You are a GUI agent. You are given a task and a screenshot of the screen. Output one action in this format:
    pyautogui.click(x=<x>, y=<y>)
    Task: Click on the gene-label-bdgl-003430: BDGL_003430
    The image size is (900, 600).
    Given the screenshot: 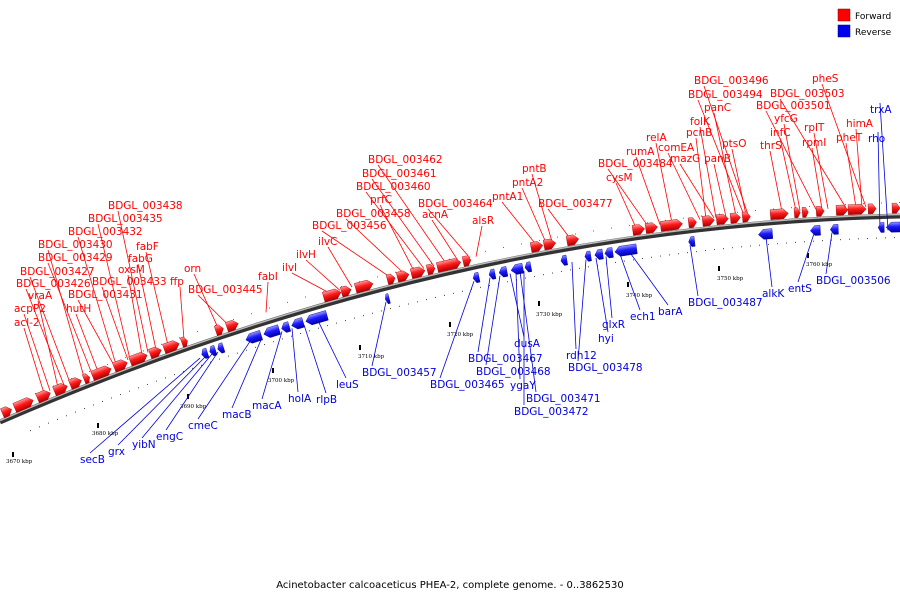 What is the action you would take?
    pyautogui.click(x=75, y=245)
    